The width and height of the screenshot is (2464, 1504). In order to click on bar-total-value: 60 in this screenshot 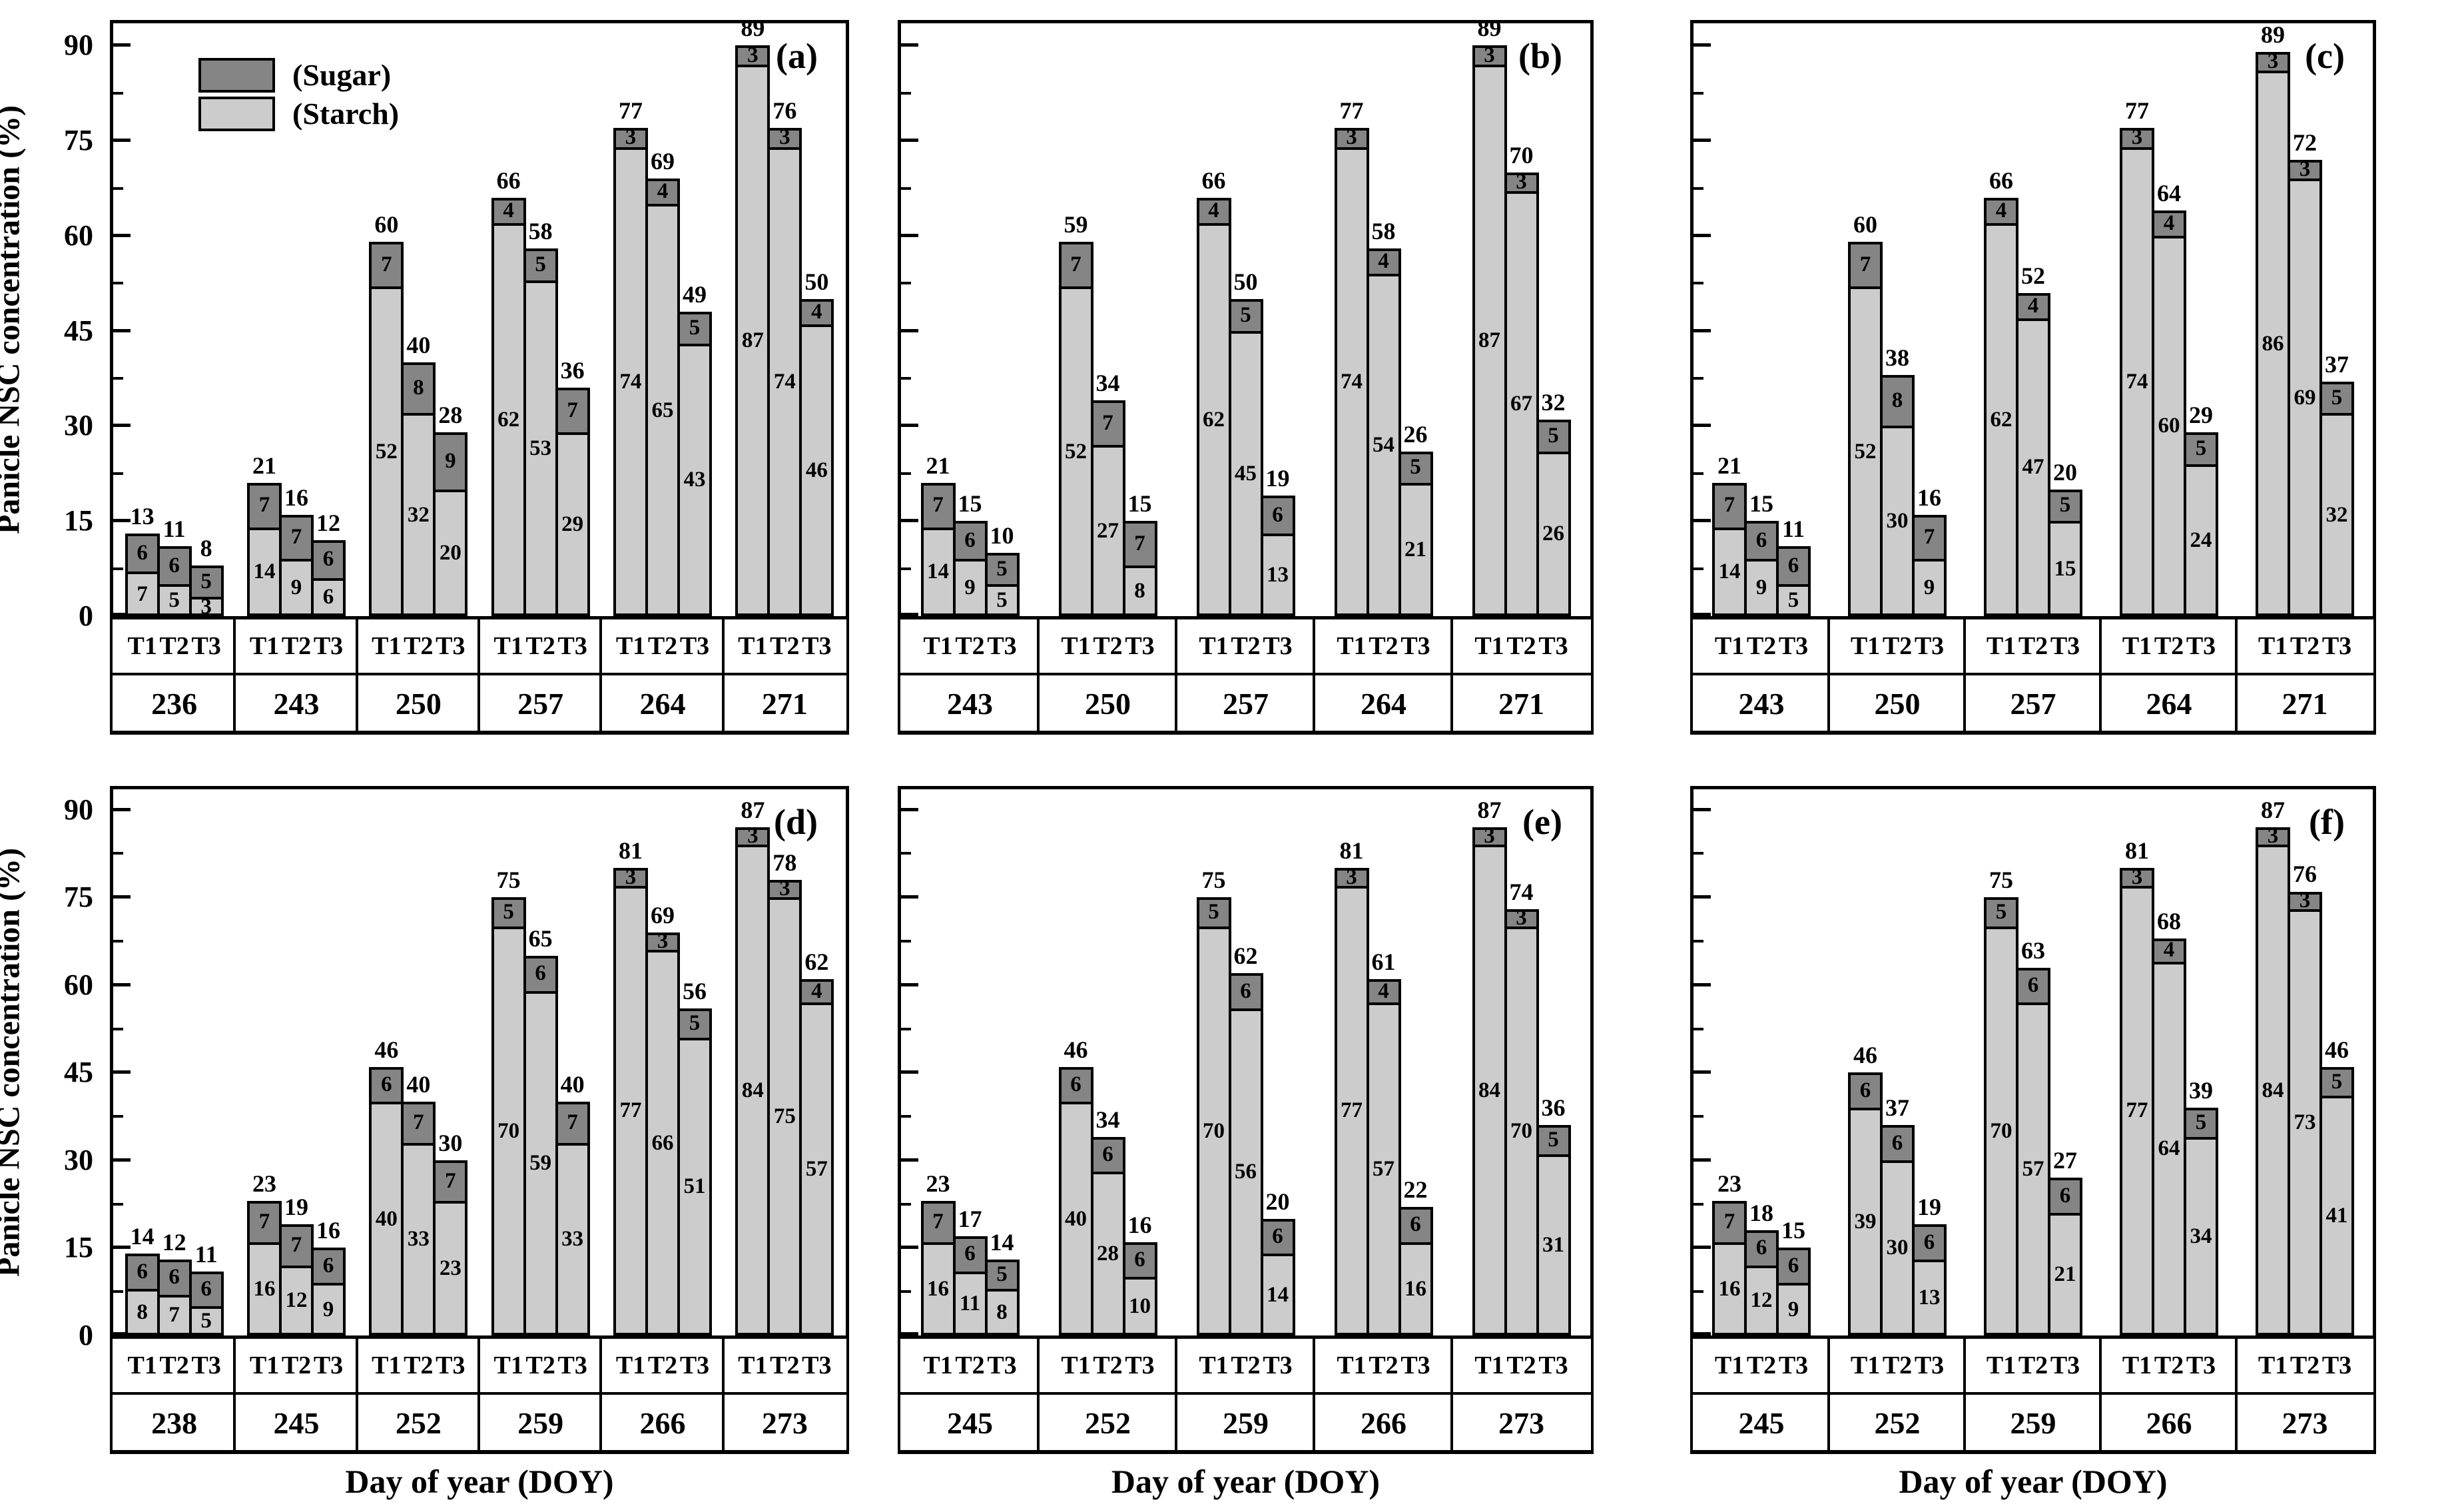, I will do `click(1865, 225)`.